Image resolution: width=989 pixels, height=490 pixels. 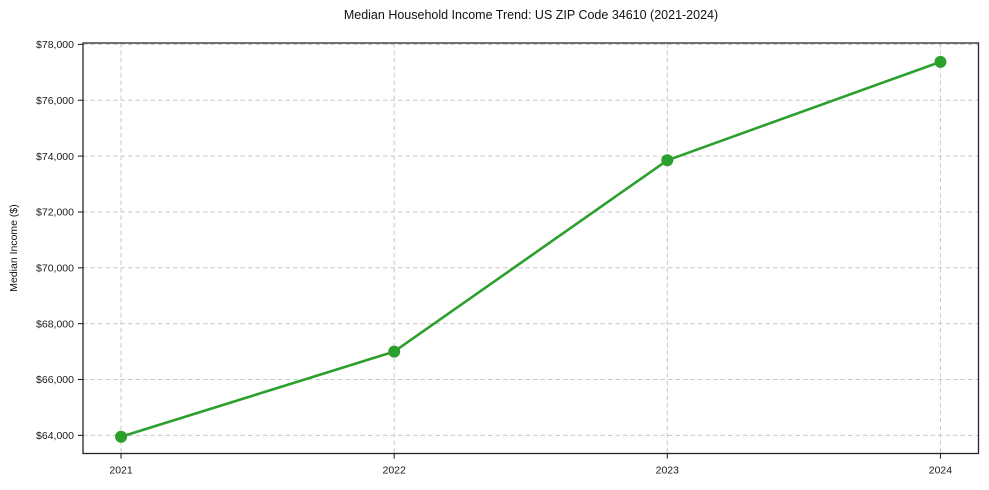 I want to click on y-tick-label: $76,000, so click(x=55, y=101).